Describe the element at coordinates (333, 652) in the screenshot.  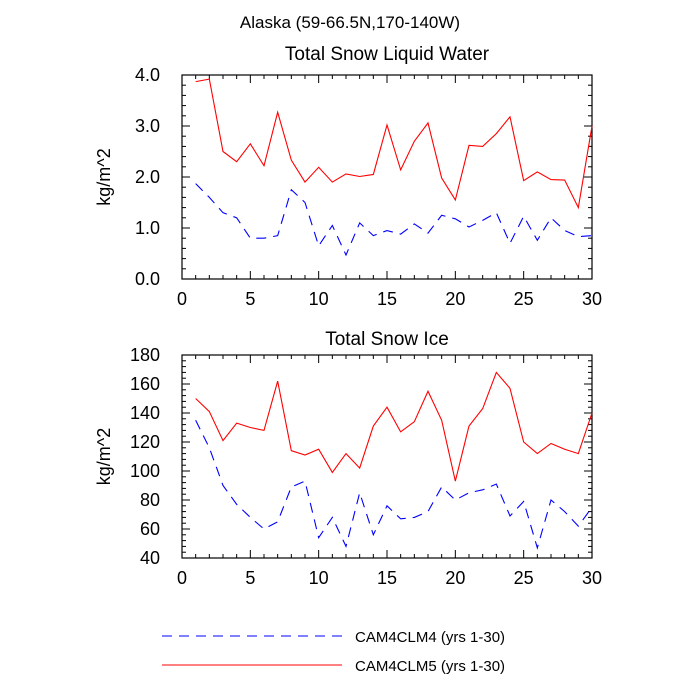
I see `legend: CAM4CLM4 (yrs 1-30) CAM4CLM5 (yrs 1-30)` at that location.